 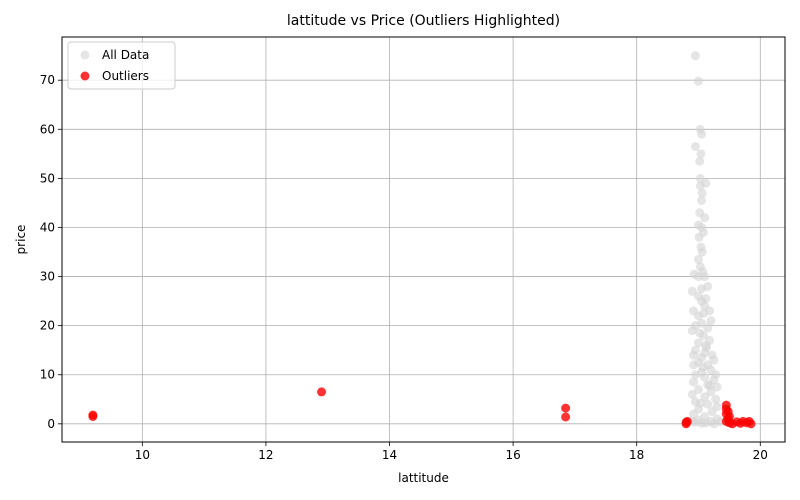 What do you see at coordinates (142, 455) in the screenshot?
I see `x-tick-label: 10` at bounding box center [142, 455].